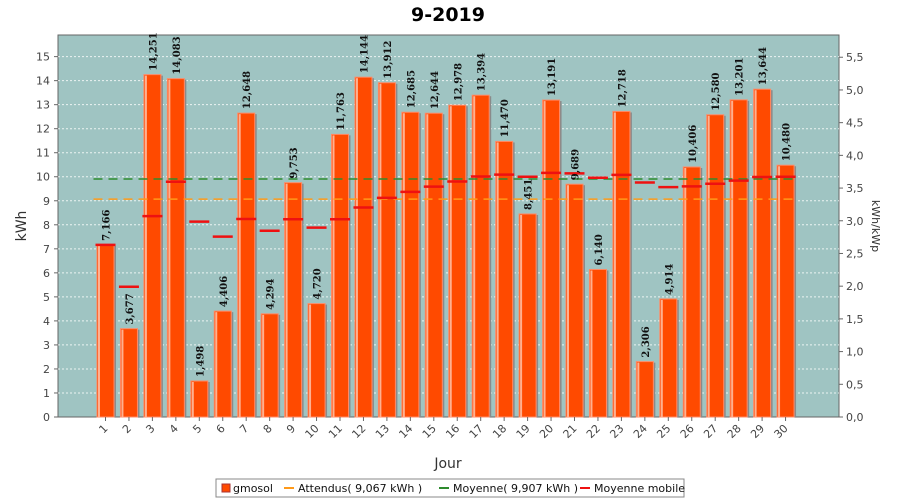 This screenshot has height=500, width=900. Describe the element at coordinates (153, 51) in the screenshot. I see `data-label: 14,251` at that location.